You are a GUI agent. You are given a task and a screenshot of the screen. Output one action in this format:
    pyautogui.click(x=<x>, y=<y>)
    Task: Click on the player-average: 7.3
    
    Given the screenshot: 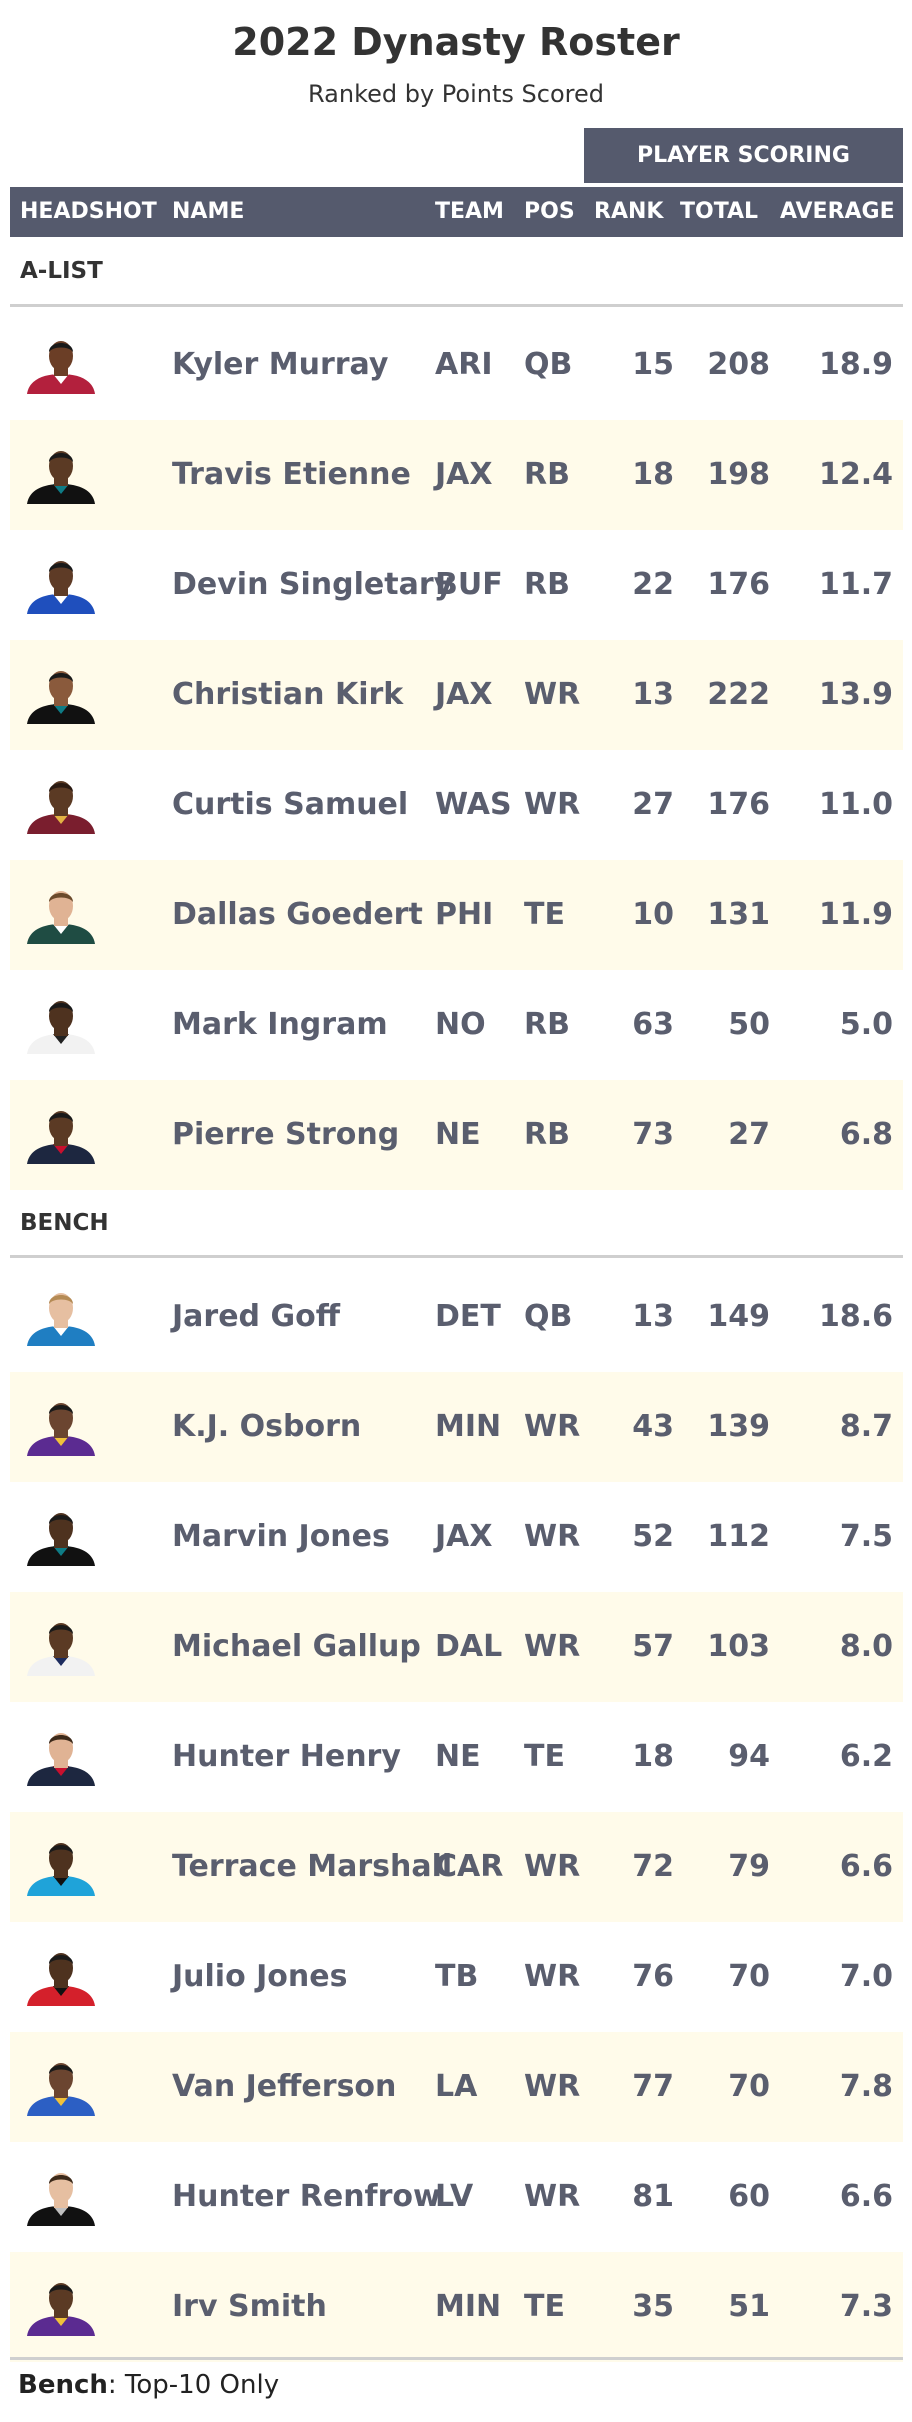 What is the action you would take?
    pyautogui.click(x=866, y=2306)
    